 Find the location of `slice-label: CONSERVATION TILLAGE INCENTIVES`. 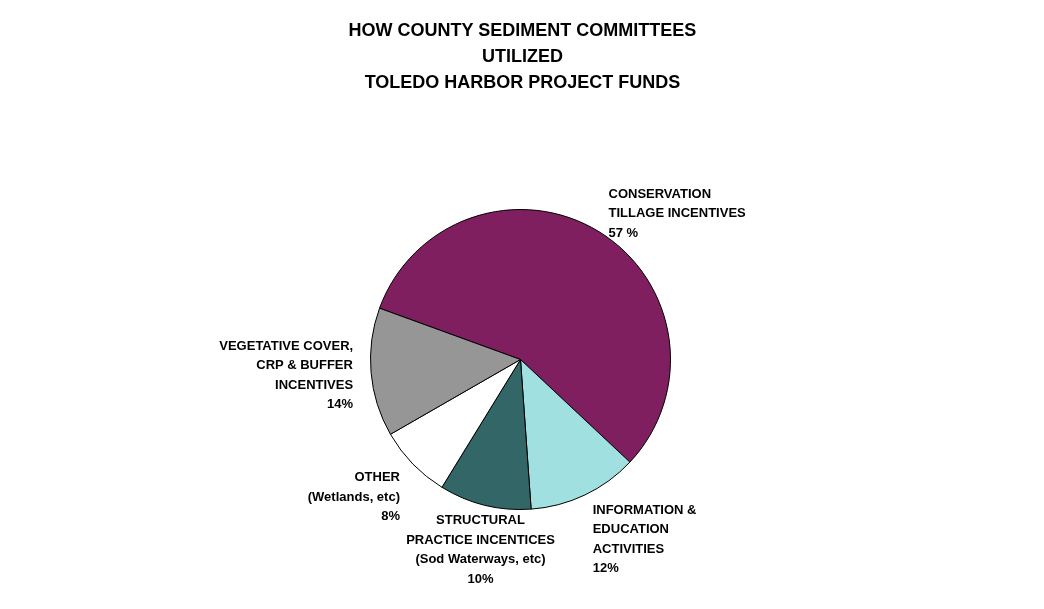

slice-label: CONSERVATION TILLAGE INCENTIVES is located at coordinates (677, 203).